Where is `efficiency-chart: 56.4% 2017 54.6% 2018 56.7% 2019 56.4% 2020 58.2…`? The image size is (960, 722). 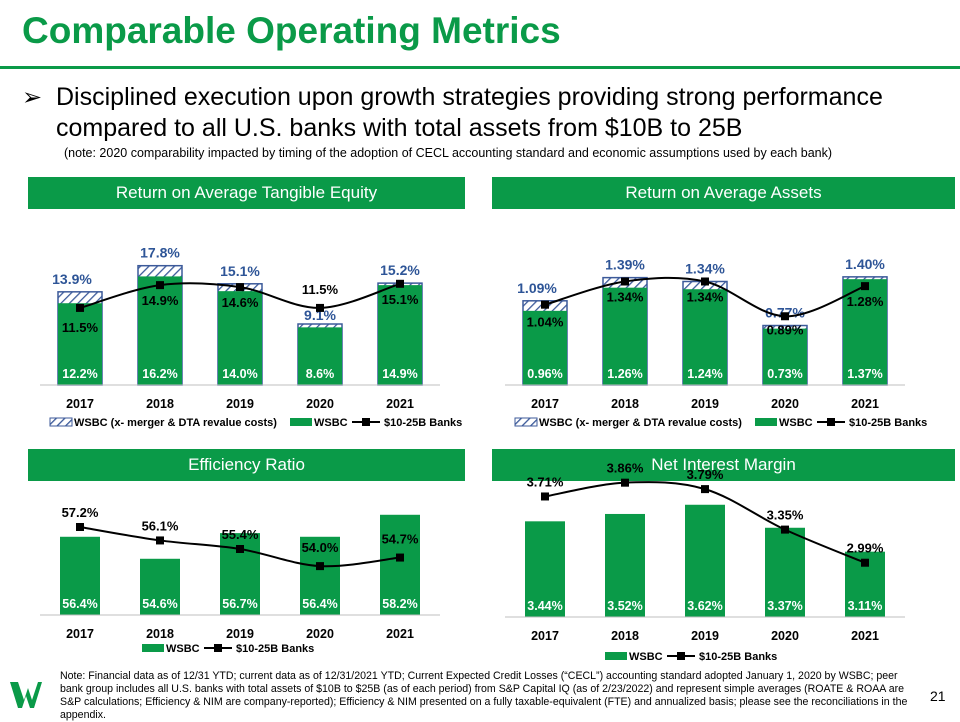
efficiency-chart: 56.4% 2017 54.6% 2018 56.7% 2019 56.4% 2020 58.2… is located at coordinates (240, 580).